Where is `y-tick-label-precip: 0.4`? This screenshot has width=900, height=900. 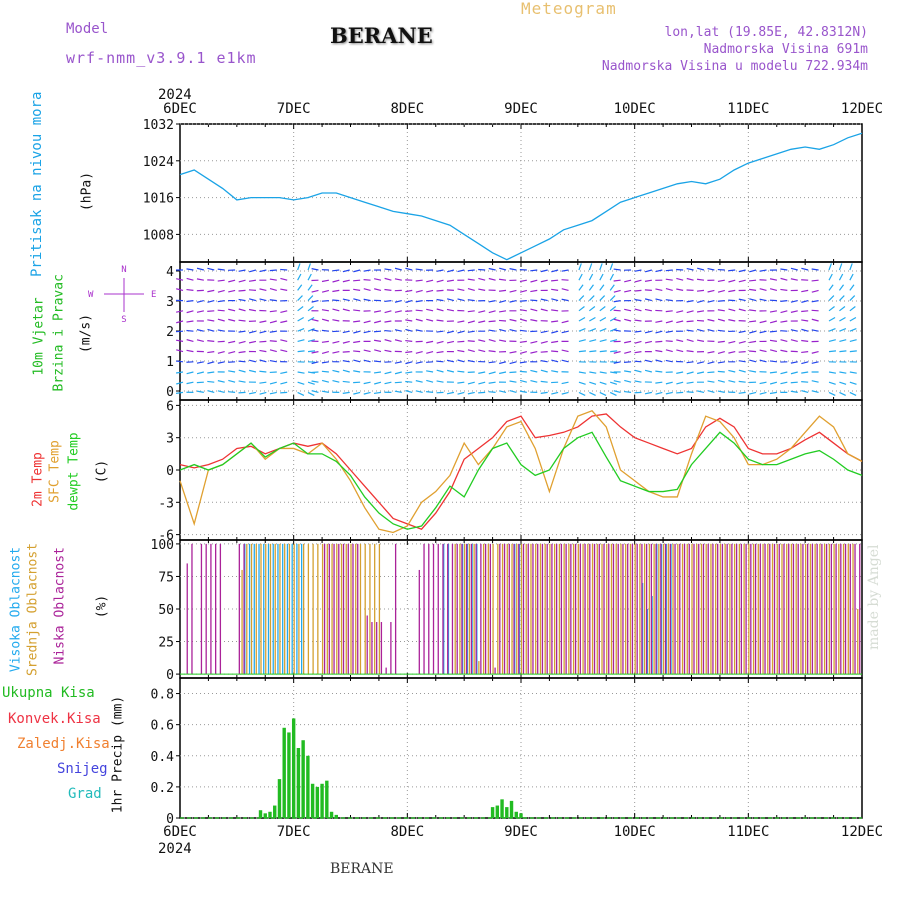 y-tick-label-precip: 0.4 is located at coordinates (163, 757).